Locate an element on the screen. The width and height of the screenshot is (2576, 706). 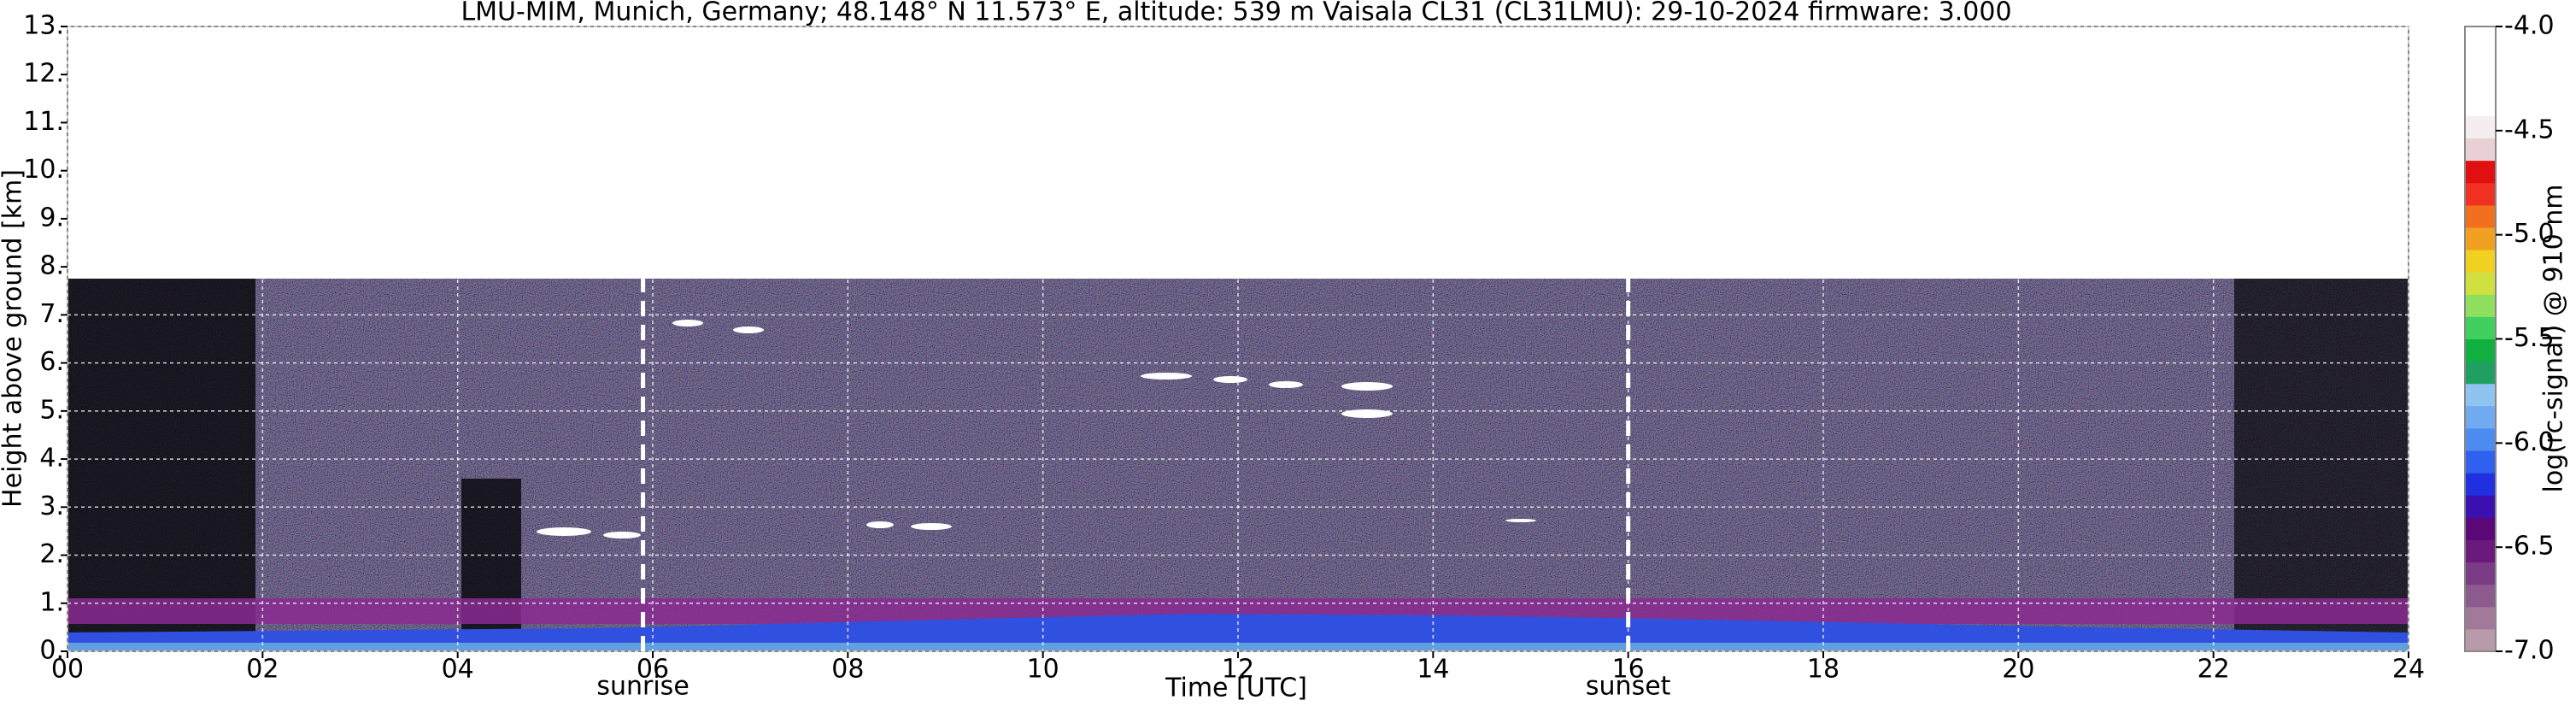
x-tick-label: 04 is located at coordinates (458, 670).